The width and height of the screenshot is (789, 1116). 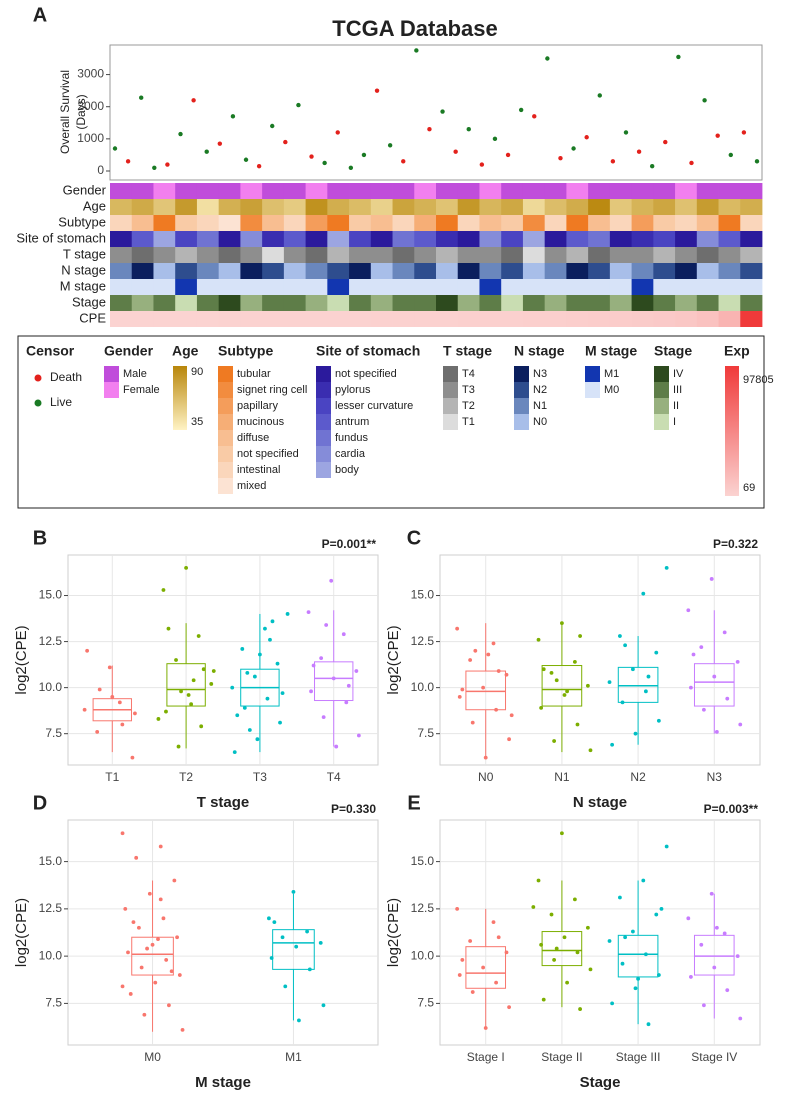 I want to click on panel-letter: E, so click(x=413, y=803).